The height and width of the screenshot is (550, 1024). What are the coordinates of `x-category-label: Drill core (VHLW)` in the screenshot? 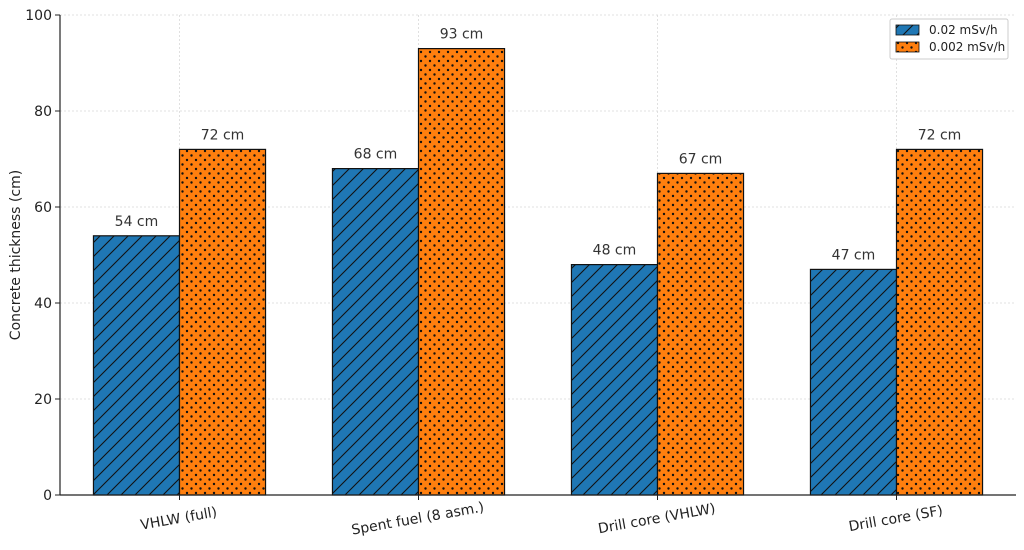 It's located at (657, 519).